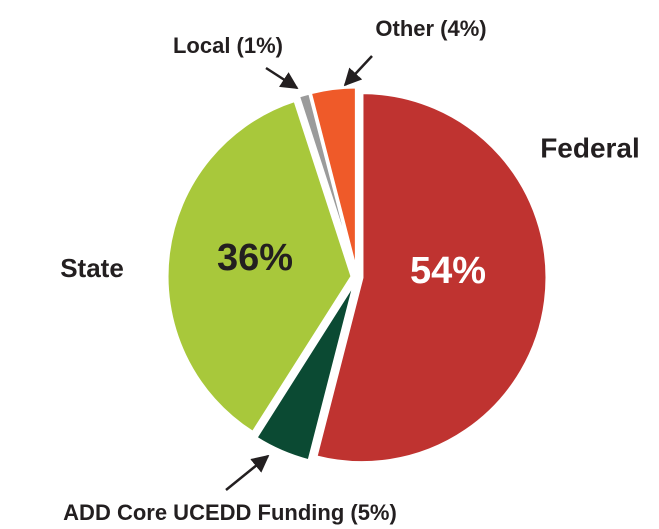  What do you see at coordinates (255, 258) in the screenshot?
I see `value-label: 36%` at bounding box center [255, 258].